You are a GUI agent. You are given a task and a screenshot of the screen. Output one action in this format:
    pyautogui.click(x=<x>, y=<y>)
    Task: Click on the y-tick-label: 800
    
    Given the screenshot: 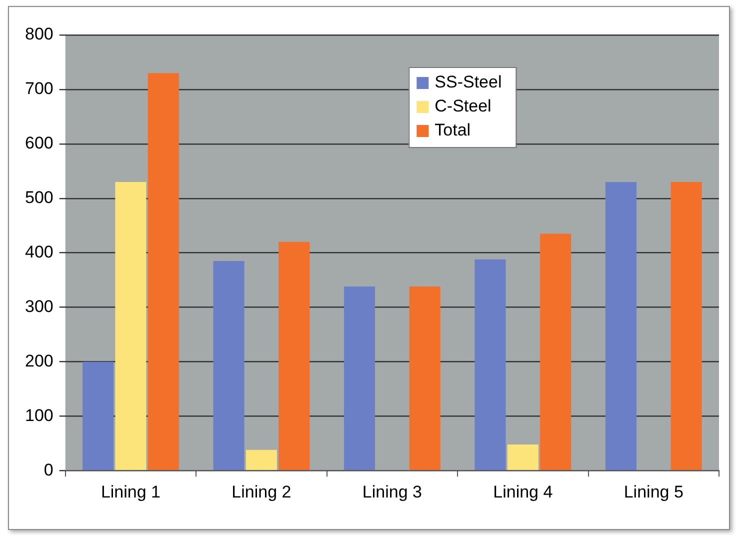 What is the action you would take?
    pyautogui.click(x=39, y=34)
    